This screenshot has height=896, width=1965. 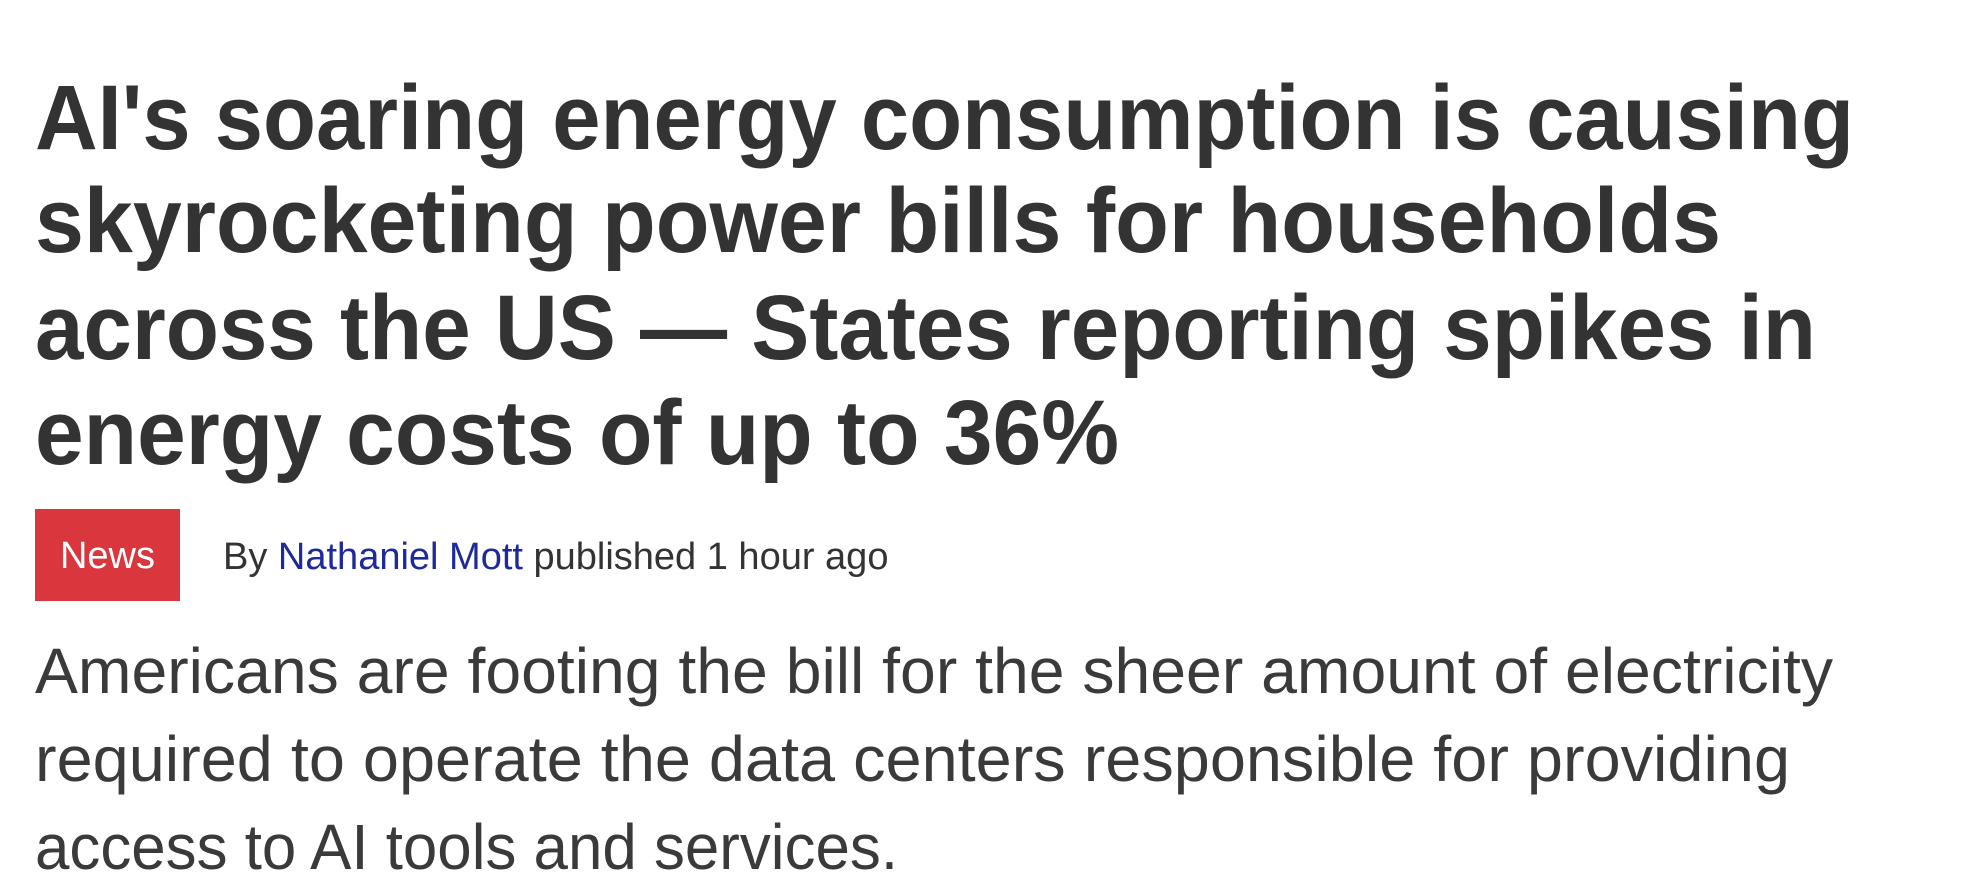 What do you see at coordinates (577, 433) in the screenshot?
I see `headline-line: energy costs of up to 36%` at bounding box center [577, 433].